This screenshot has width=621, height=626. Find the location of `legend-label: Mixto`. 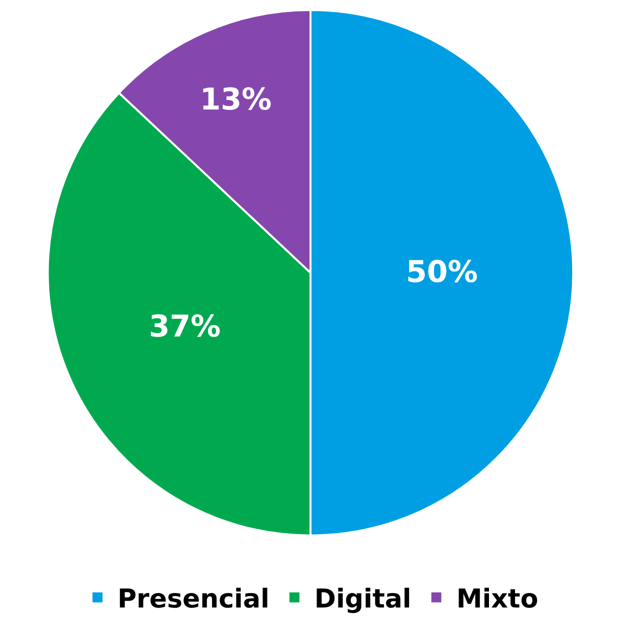

legend-label: Mixto is located at coordinates (497, 599).